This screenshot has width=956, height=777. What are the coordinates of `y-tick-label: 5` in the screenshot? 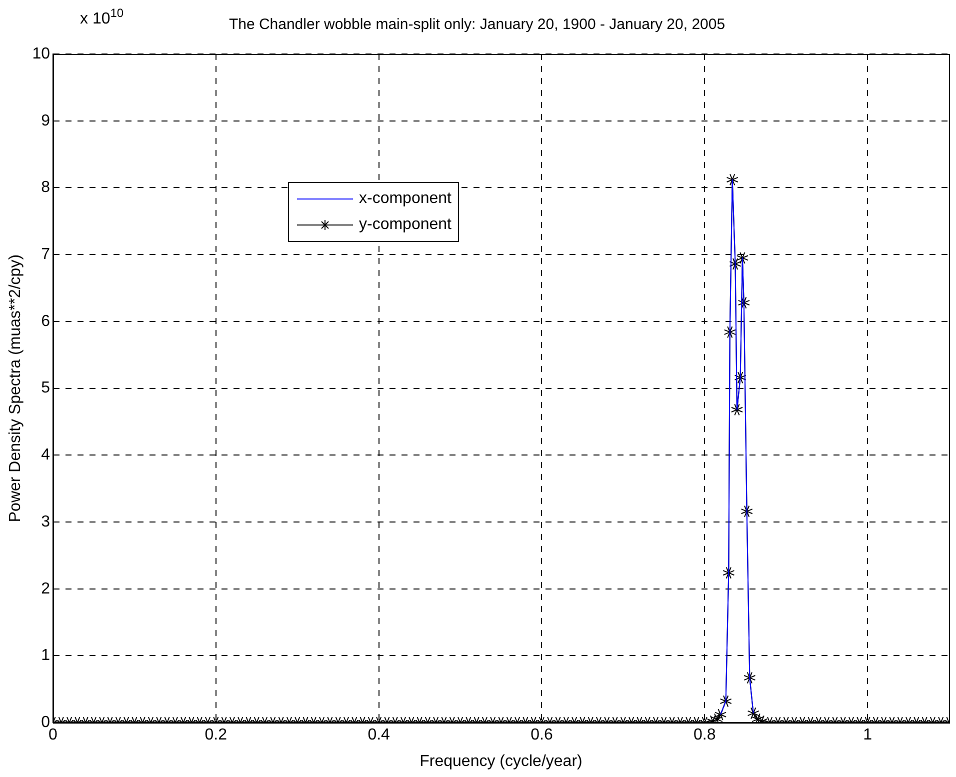 It's located at (45, 388).